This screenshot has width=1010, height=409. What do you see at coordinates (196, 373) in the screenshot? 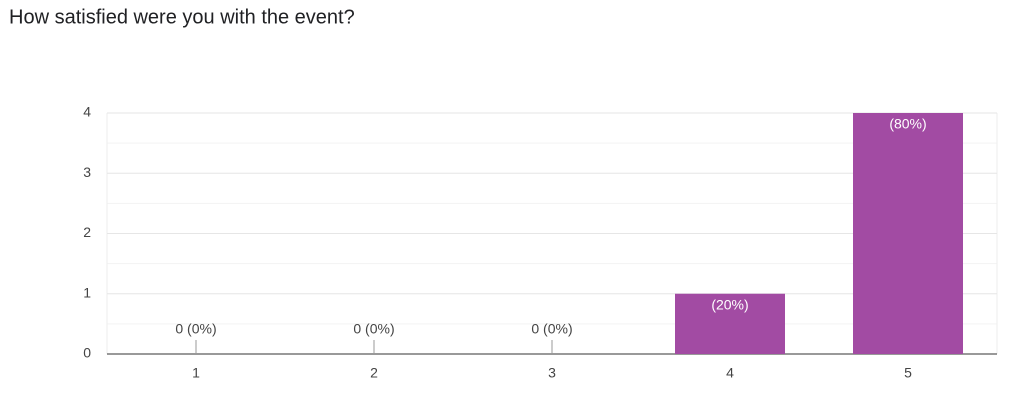
I see `x-tick-label: 1` at bounding box center [196, 373].